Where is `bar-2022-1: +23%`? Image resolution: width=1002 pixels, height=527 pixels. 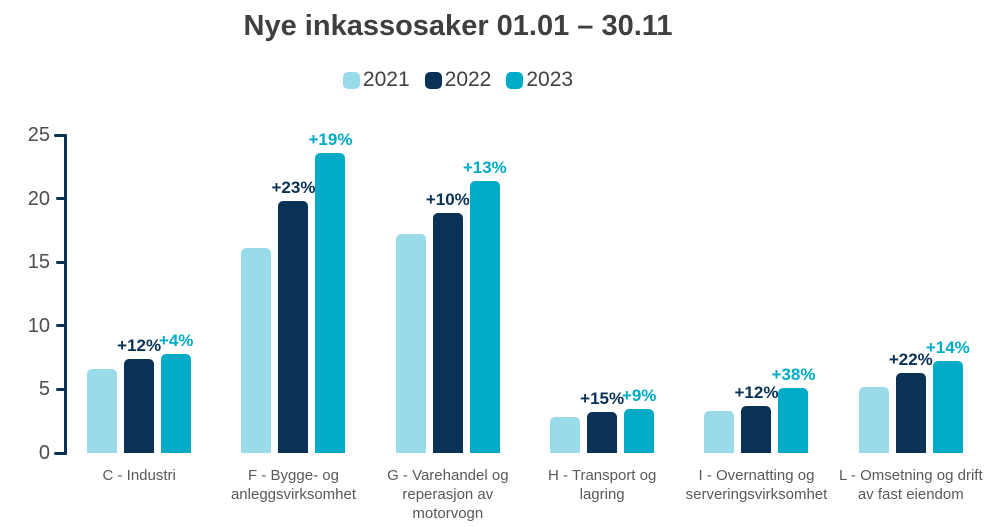
bar-2022-1: +23% is located at coordinates (293, 315).